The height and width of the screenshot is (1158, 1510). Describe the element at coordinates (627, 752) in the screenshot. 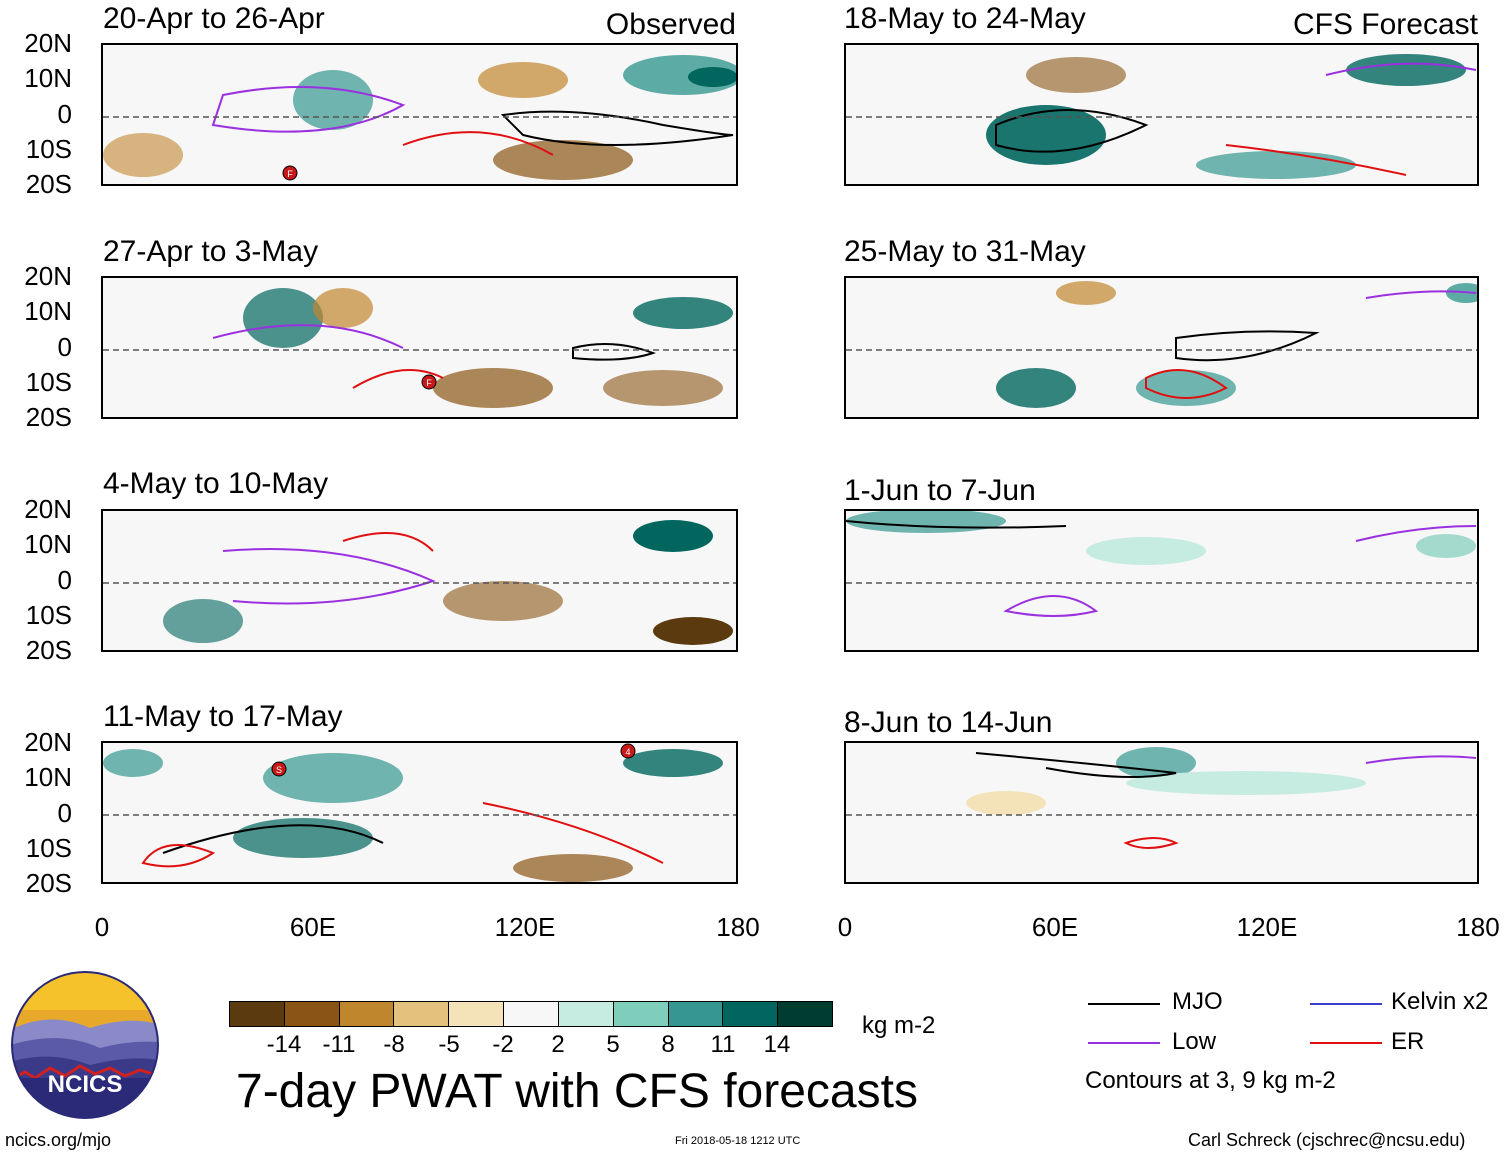

I see `svg-text: 4` at that location.